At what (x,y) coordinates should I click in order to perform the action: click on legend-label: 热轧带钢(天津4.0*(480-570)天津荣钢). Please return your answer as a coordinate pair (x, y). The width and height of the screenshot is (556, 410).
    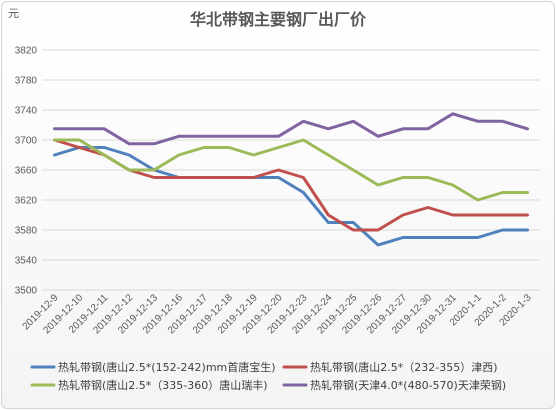
    Looking at the image, I should click on (408, 385).